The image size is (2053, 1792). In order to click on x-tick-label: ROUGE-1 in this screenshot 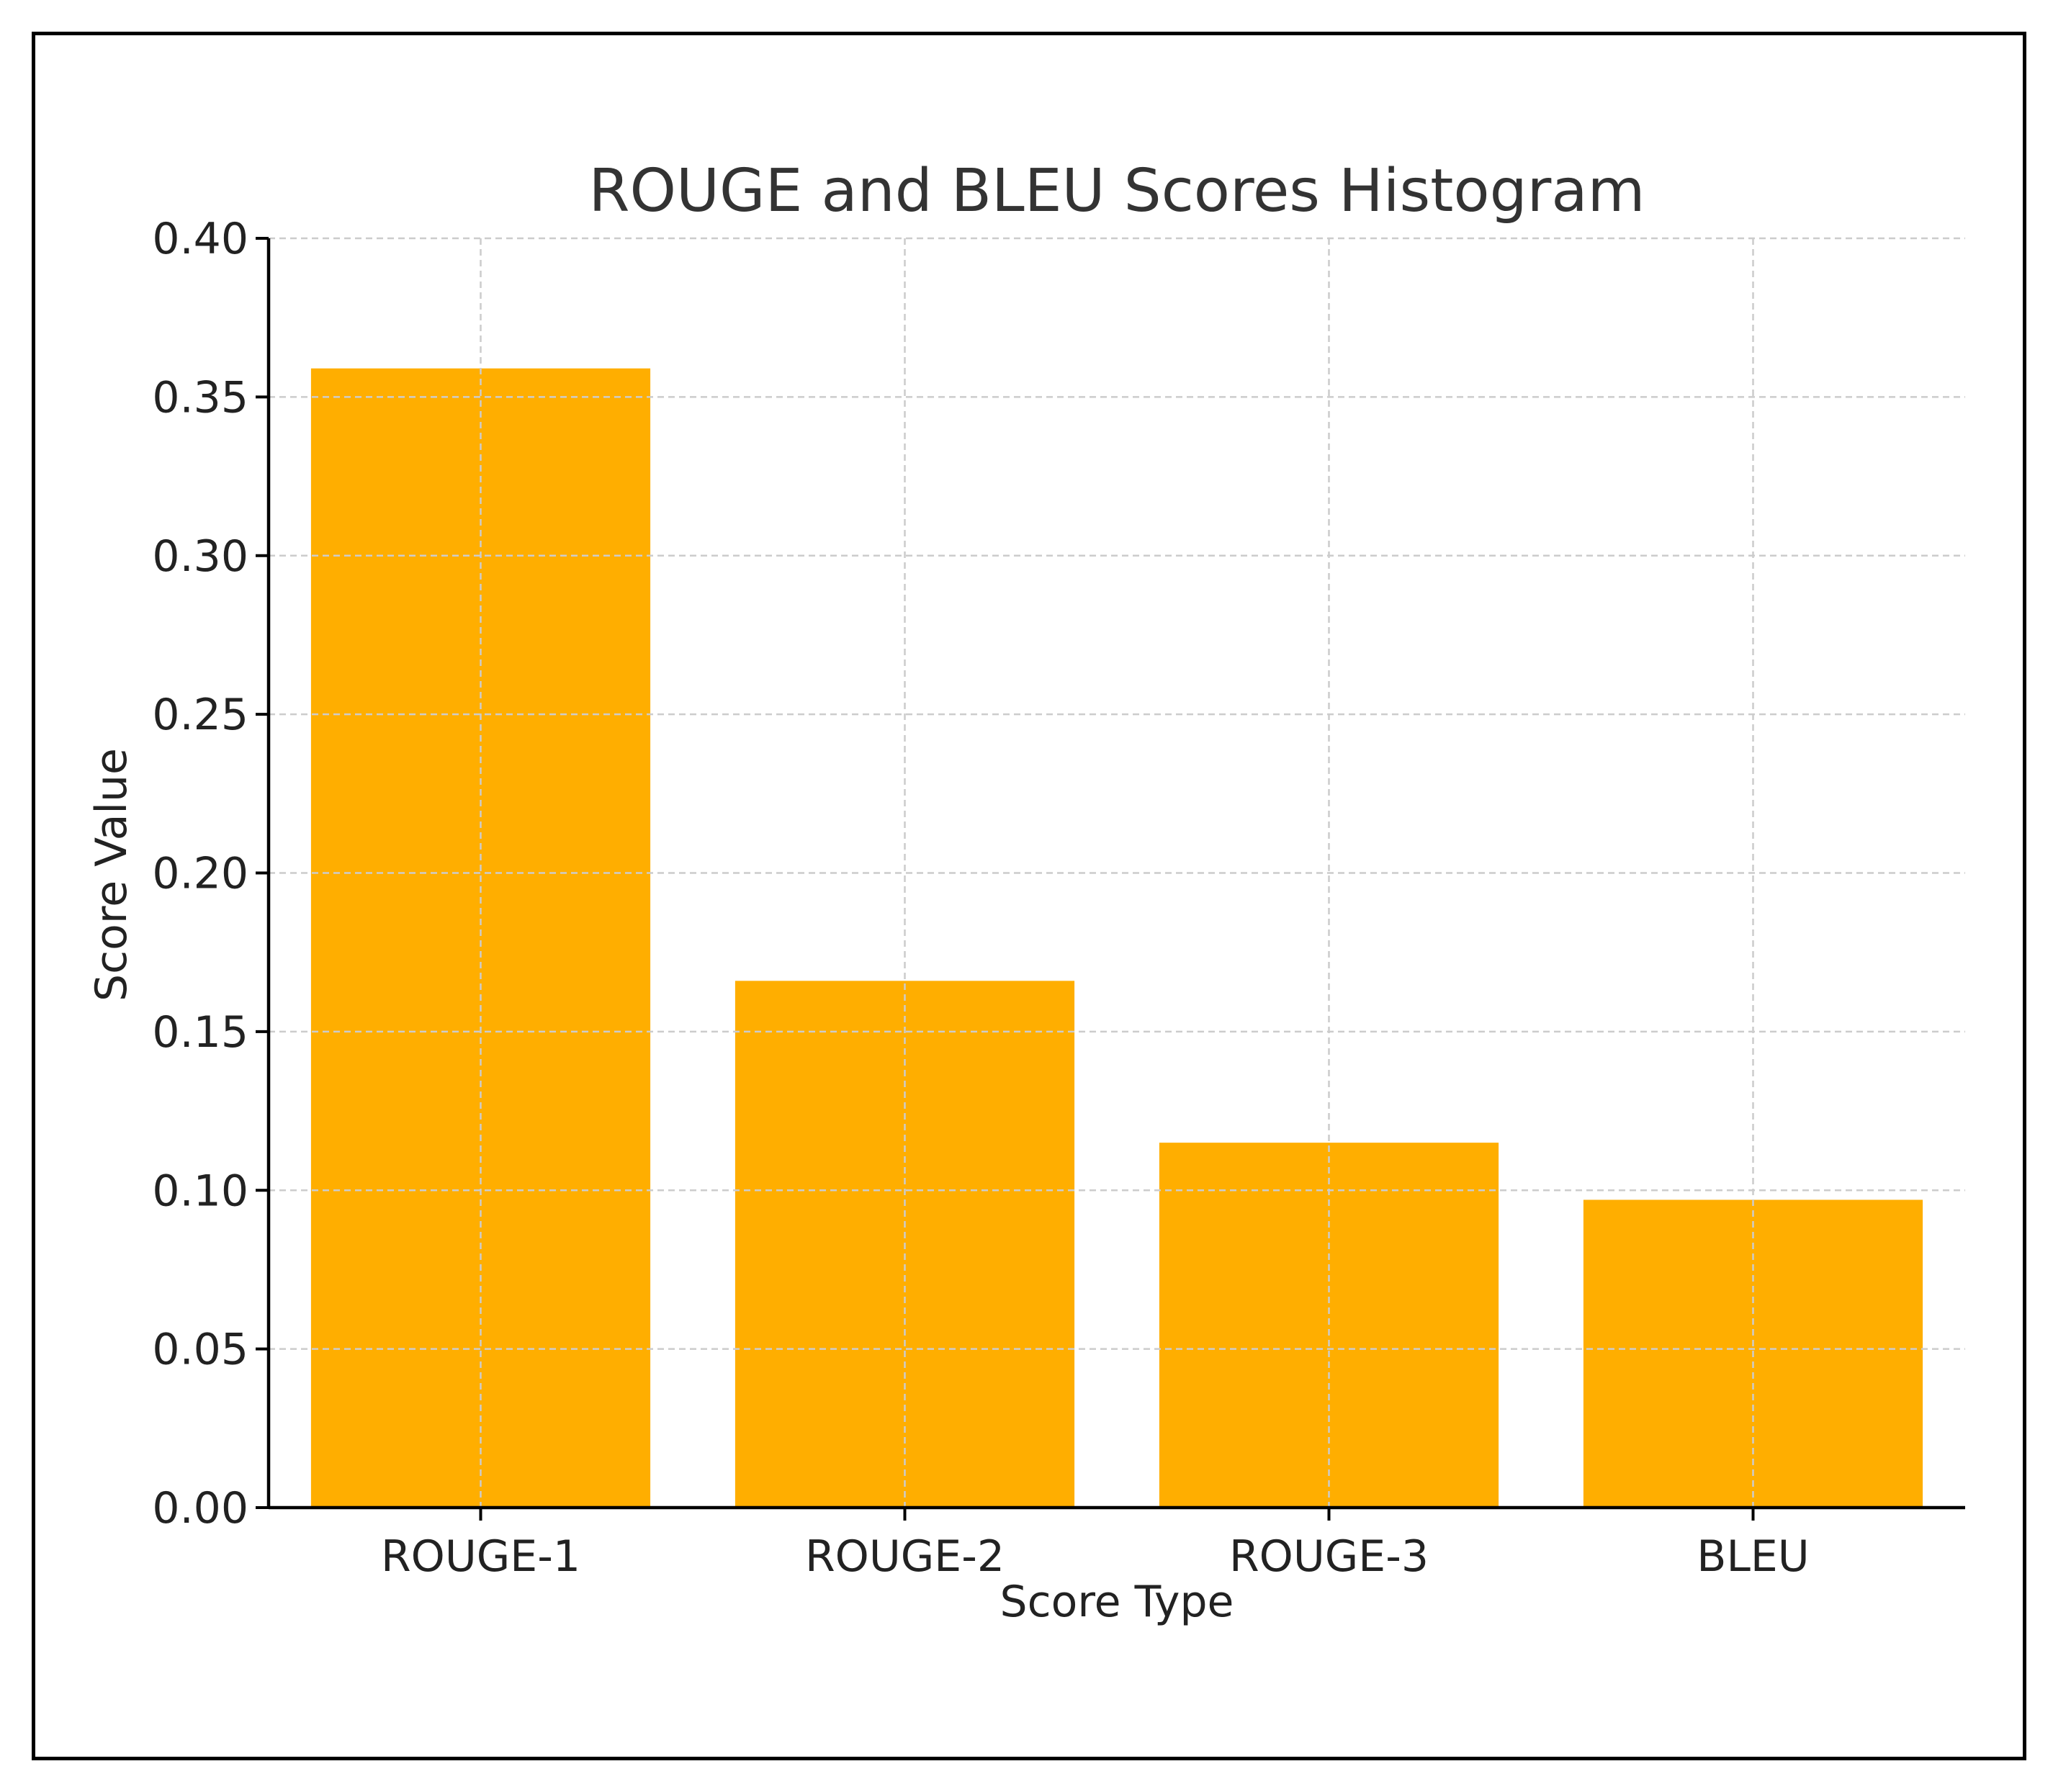, I will do `click(480, 1556)`.